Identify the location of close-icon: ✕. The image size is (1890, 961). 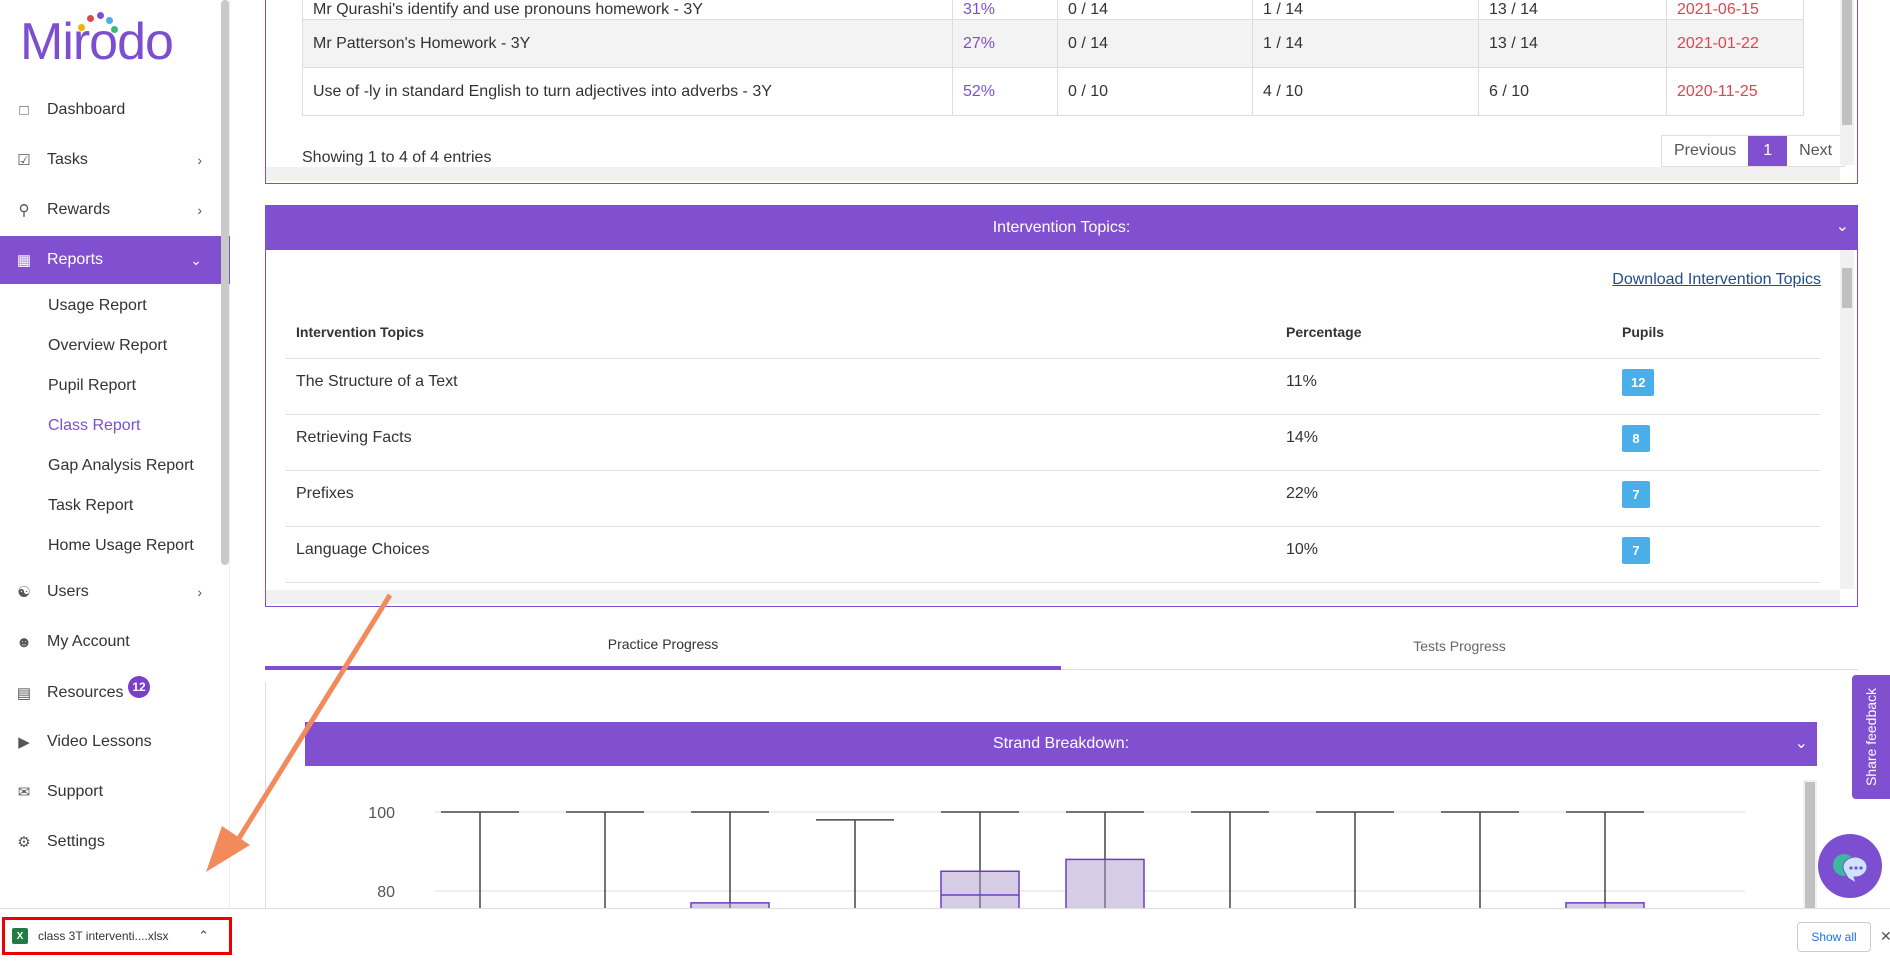
(1885, 936).